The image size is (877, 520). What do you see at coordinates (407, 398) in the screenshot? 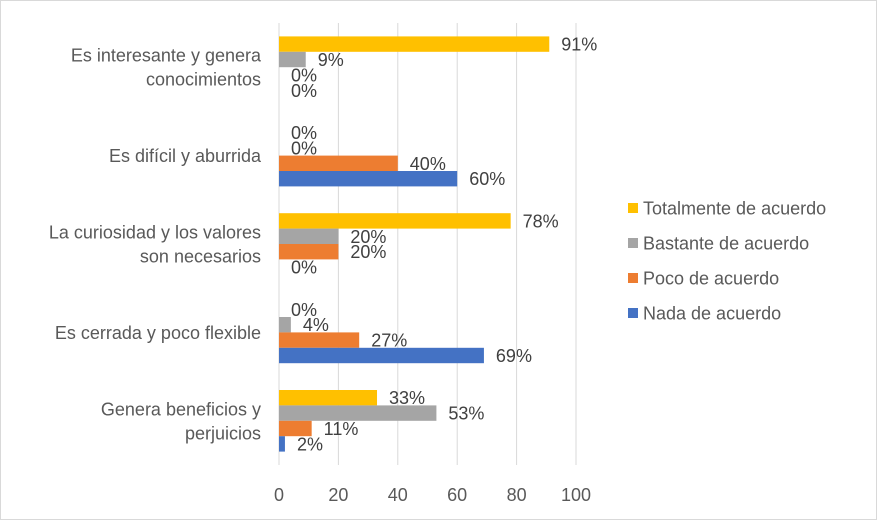
I see `data-label-totalmente-de-acuerdo-cat5: 33%` at bounding box center [407, 398].